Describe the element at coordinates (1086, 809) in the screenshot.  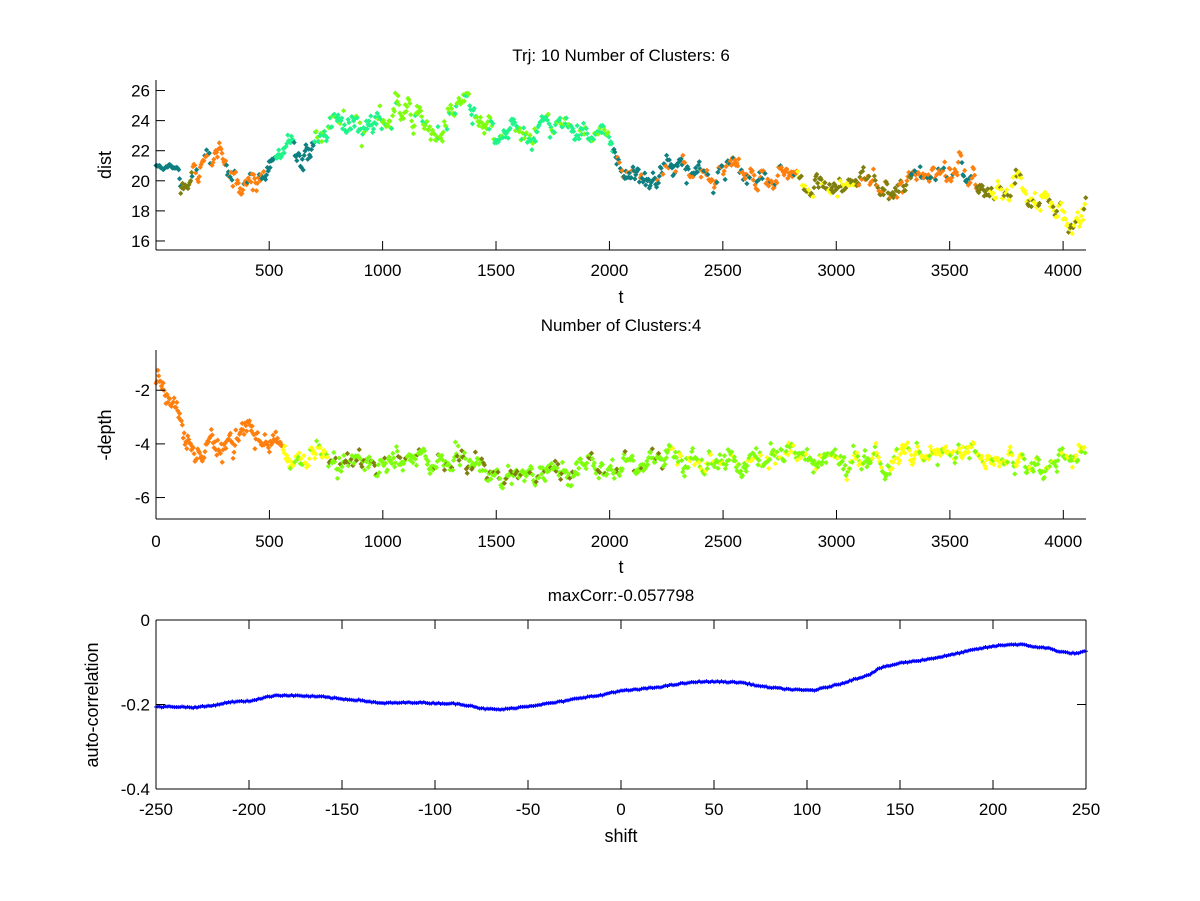
I see `x-tick-label: 250` at that location.